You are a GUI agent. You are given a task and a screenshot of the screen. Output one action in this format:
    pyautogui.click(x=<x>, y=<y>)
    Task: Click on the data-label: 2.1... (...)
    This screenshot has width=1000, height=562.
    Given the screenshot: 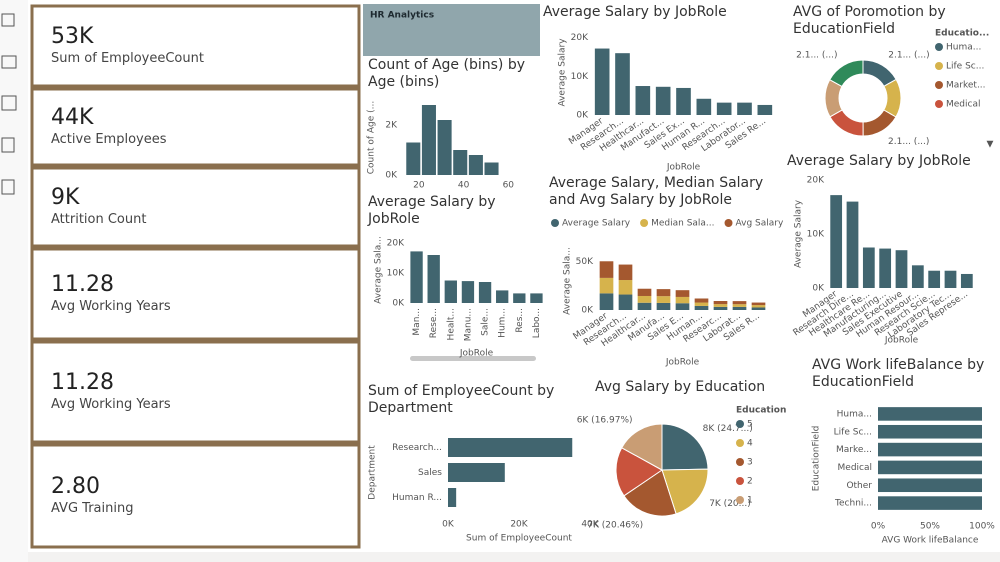 What is the action you would take?
    pyautogui.click(x=908, y=55)
    